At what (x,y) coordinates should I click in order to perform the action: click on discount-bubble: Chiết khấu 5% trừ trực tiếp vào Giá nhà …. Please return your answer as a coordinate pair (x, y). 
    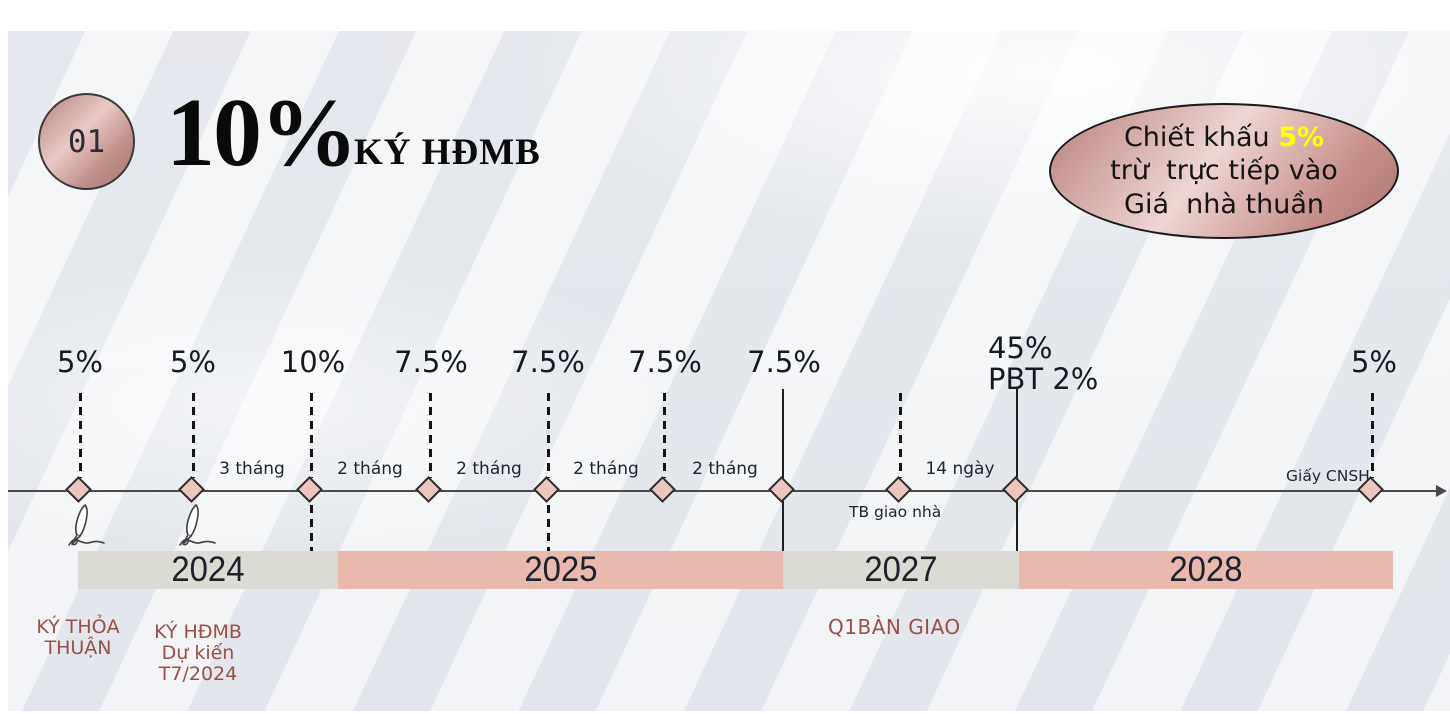
    Looking at the image, I should click on (1224, 171).